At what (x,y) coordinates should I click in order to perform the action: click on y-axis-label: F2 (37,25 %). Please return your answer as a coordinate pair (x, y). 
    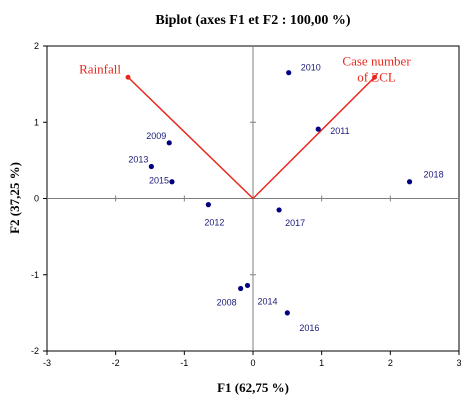
    Looking at the image, I should click on (14, 198).